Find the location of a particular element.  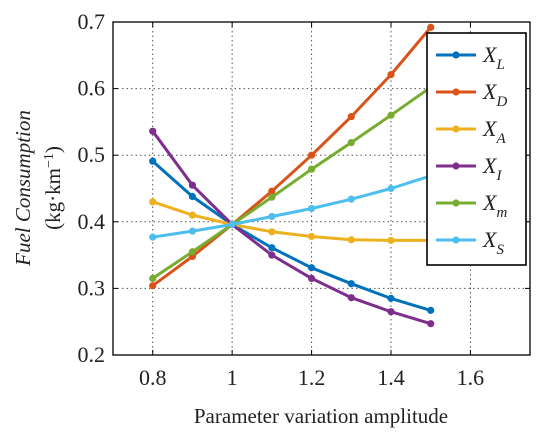

x-tick-label: 1.4 is located at coordinates (391, 377).